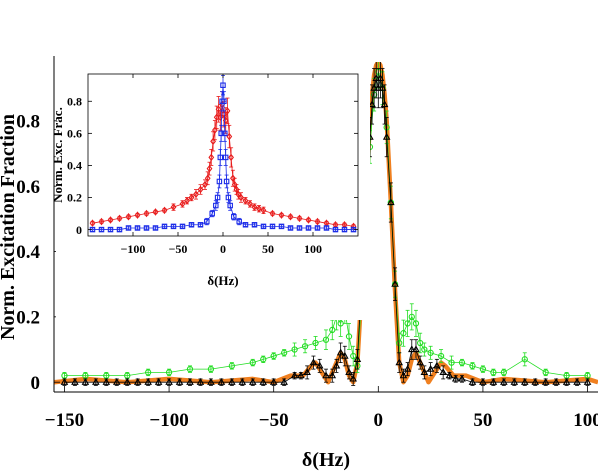 The height and width of the screenshot is (475, 598). Describe the element at coordinates (36, 383) in the screenshot. I see `y-tick-label: 0` at that location.